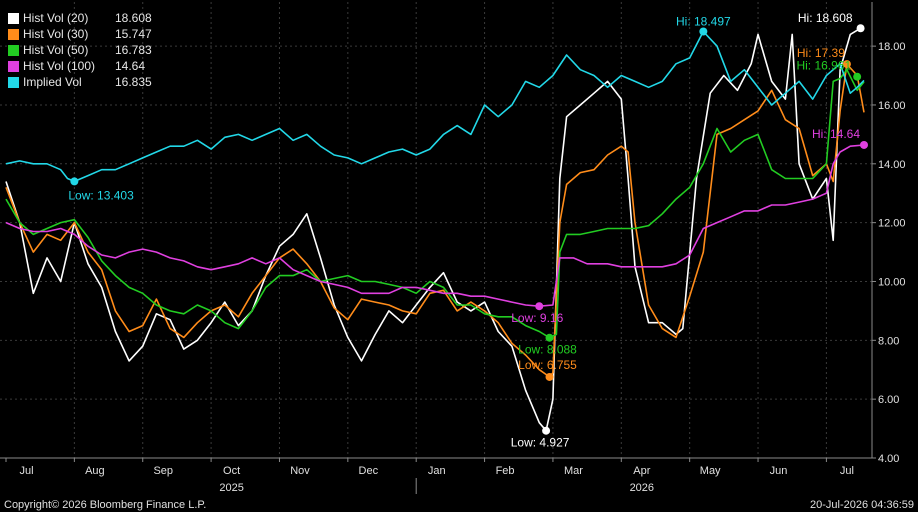 This screenshot has width=918, height=512. Describe the element at coordinates (101, 195) in the screenshot. I see `annotation-label: Low: 13.403` at that location.